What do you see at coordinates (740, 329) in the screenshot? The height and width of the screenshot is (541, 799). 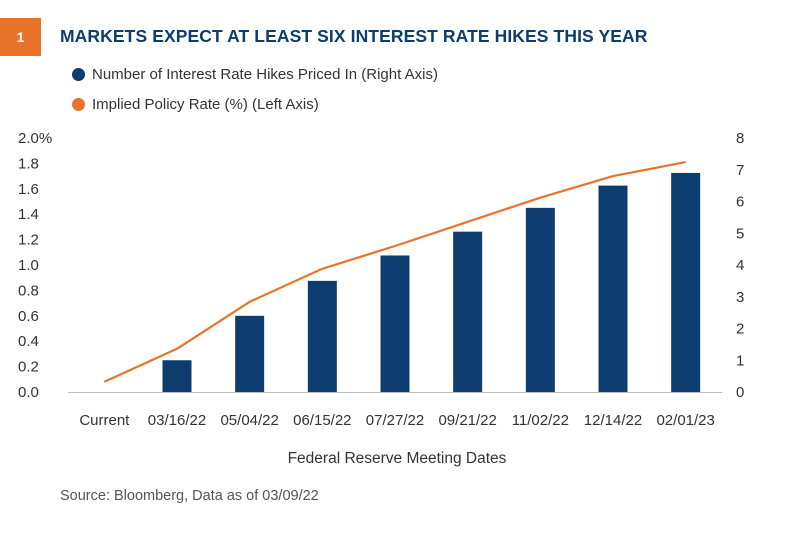 I see `y-right-tick-label: 2` at bounding box center [740, 329].